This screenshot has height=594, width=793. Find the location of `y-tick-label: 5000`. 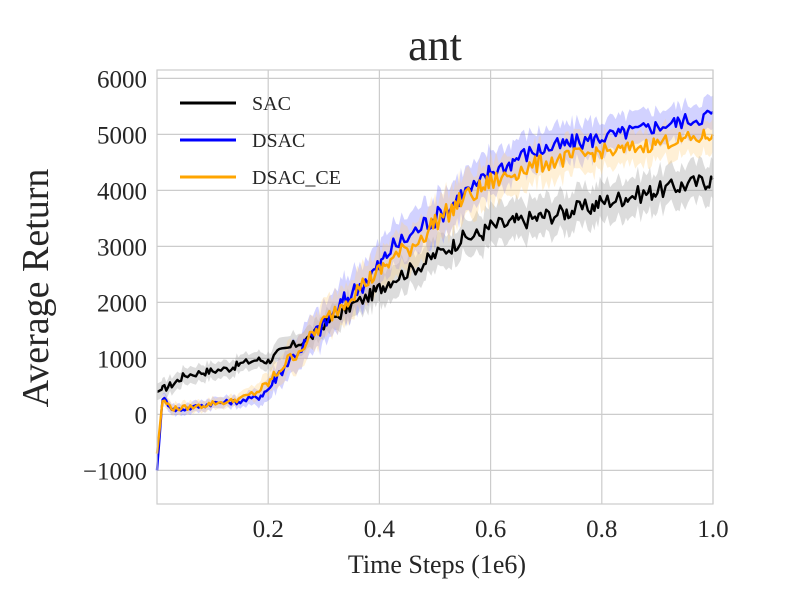

y-tick-label: 5000 is located at coordinates (122, 135).